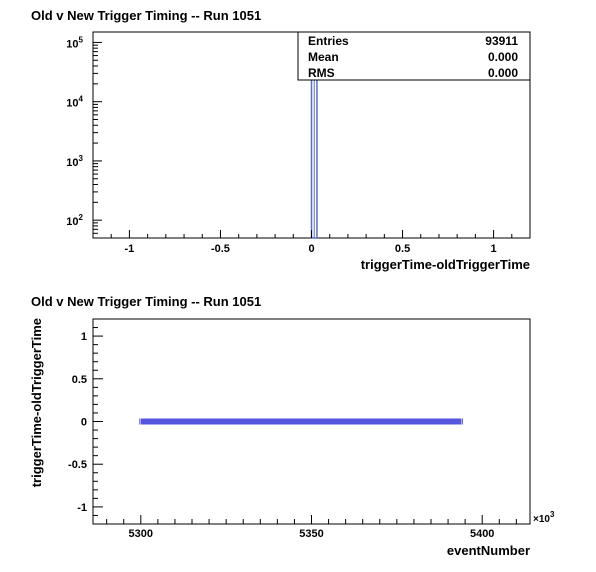  What do you see at coordinates (321, 73) in the screenshot?
I see `stats-label: RMS` at bounding box center [321, 73].